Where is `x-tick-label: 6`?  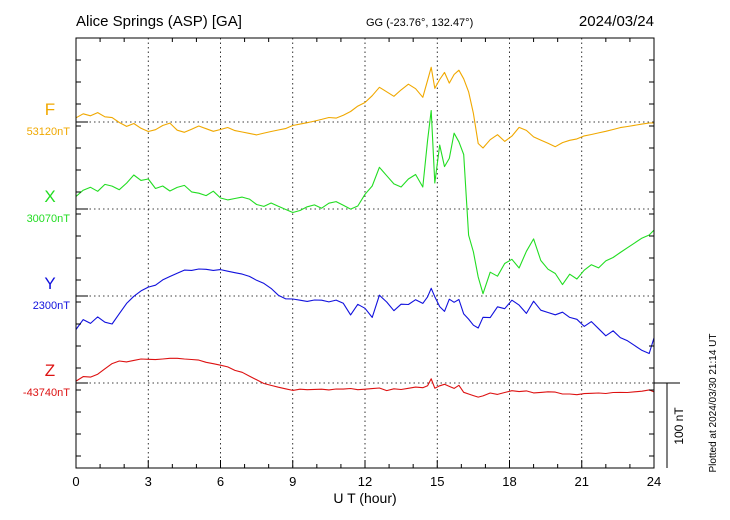 x-tick-label: 6 is located at coordinates (220, 481).